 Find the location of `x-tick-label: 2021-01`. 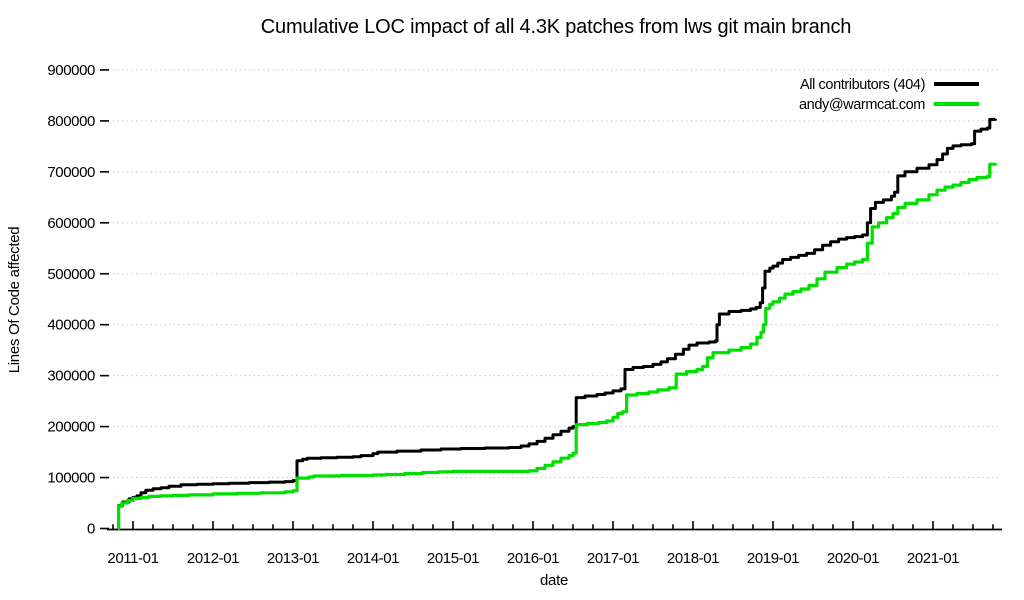

x-tick-label: 2021-01 is located at coordinates (933, 558).